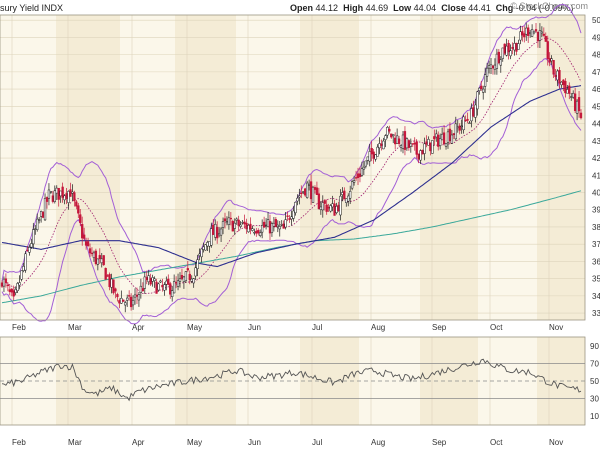  I want to click on open-label: Open, so click(302, 8).